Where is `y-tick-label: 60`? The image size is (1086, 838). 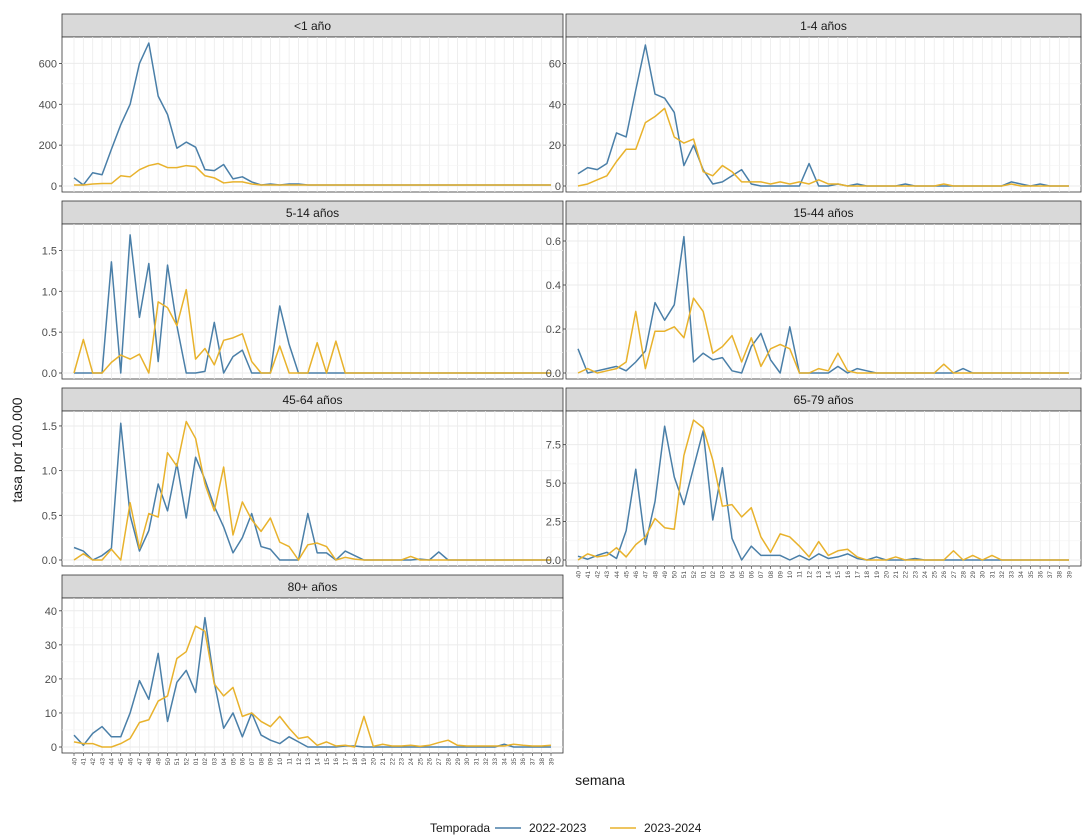 y-tick-label: 60 is located at coordinates (555, 64).